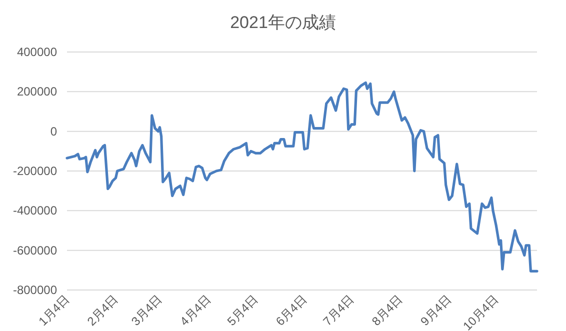 The width and height of the screenshot is (566, 331). Describe the element at coordinates (195, 310) in the screenshot. I see `x-tick-label: 4月4日` at that location.